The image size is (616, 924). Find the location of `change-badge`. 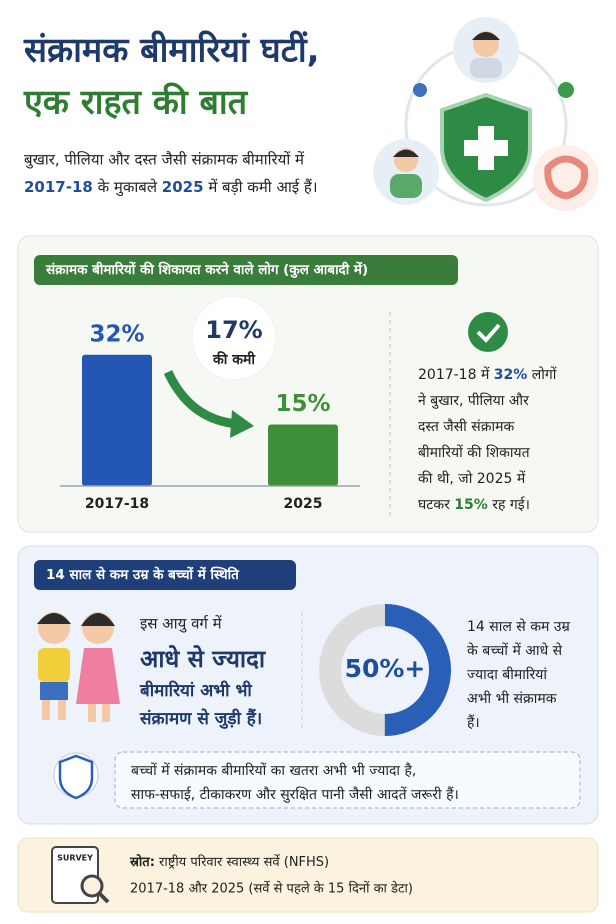

change-badge is located at coordinates (234, 338).